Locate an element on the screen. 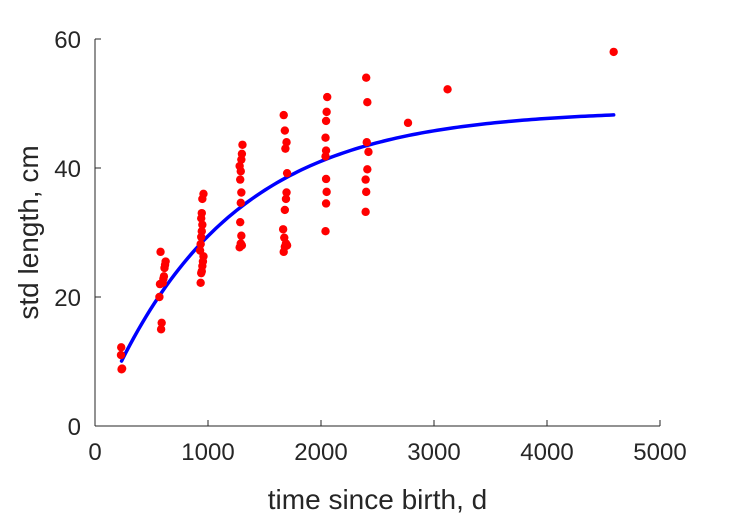 The width and height of the screenshot is (729, 521). x-tick-label: 1000 is located at coordinates (207, 452).